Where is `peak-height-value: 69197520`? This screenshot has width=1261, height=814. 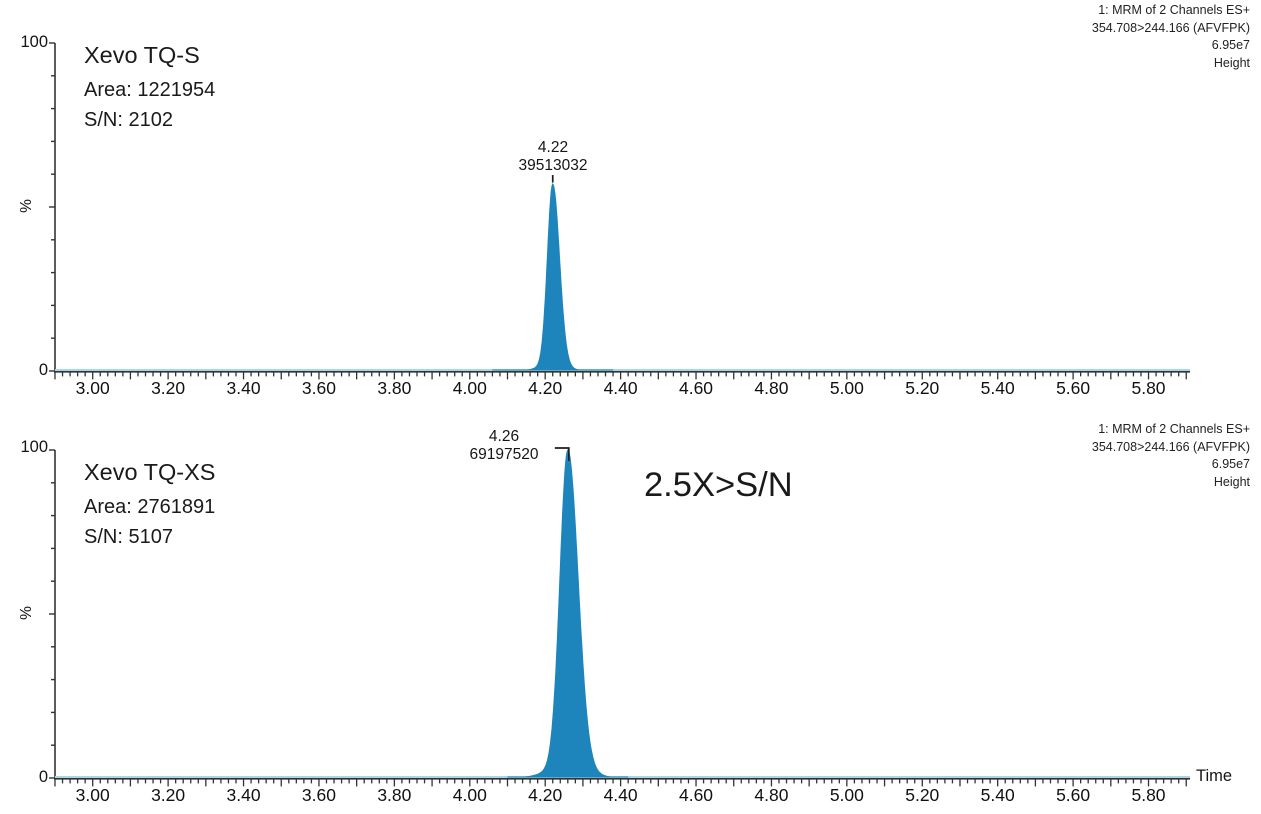
peak-height-value: 69197520 is located at coordinates (504, 454).